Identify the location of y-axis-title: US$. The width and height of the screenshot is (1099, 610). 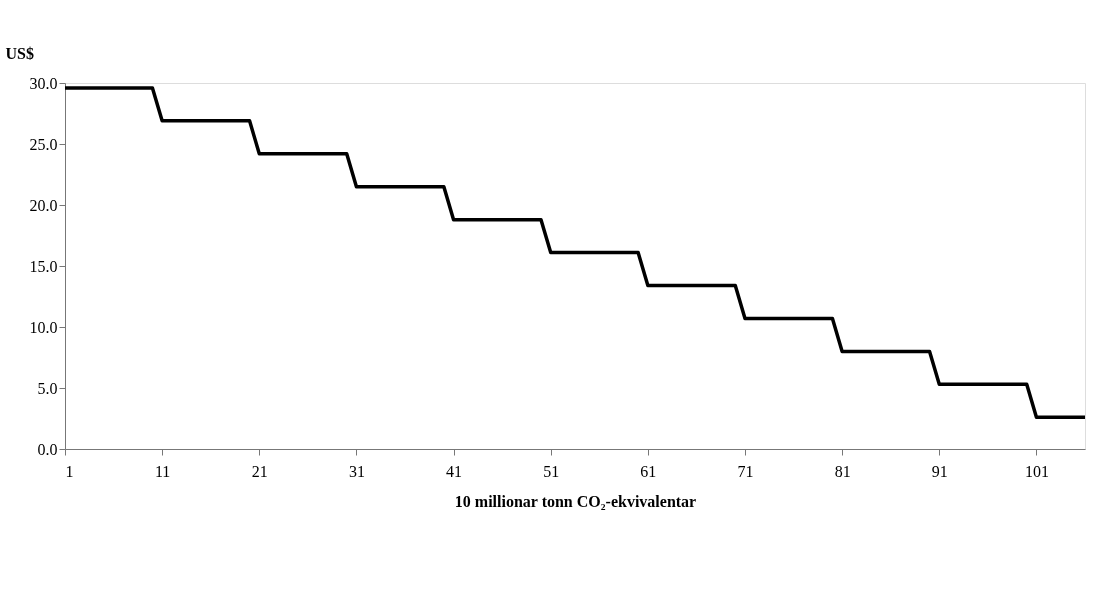
(19, 53).